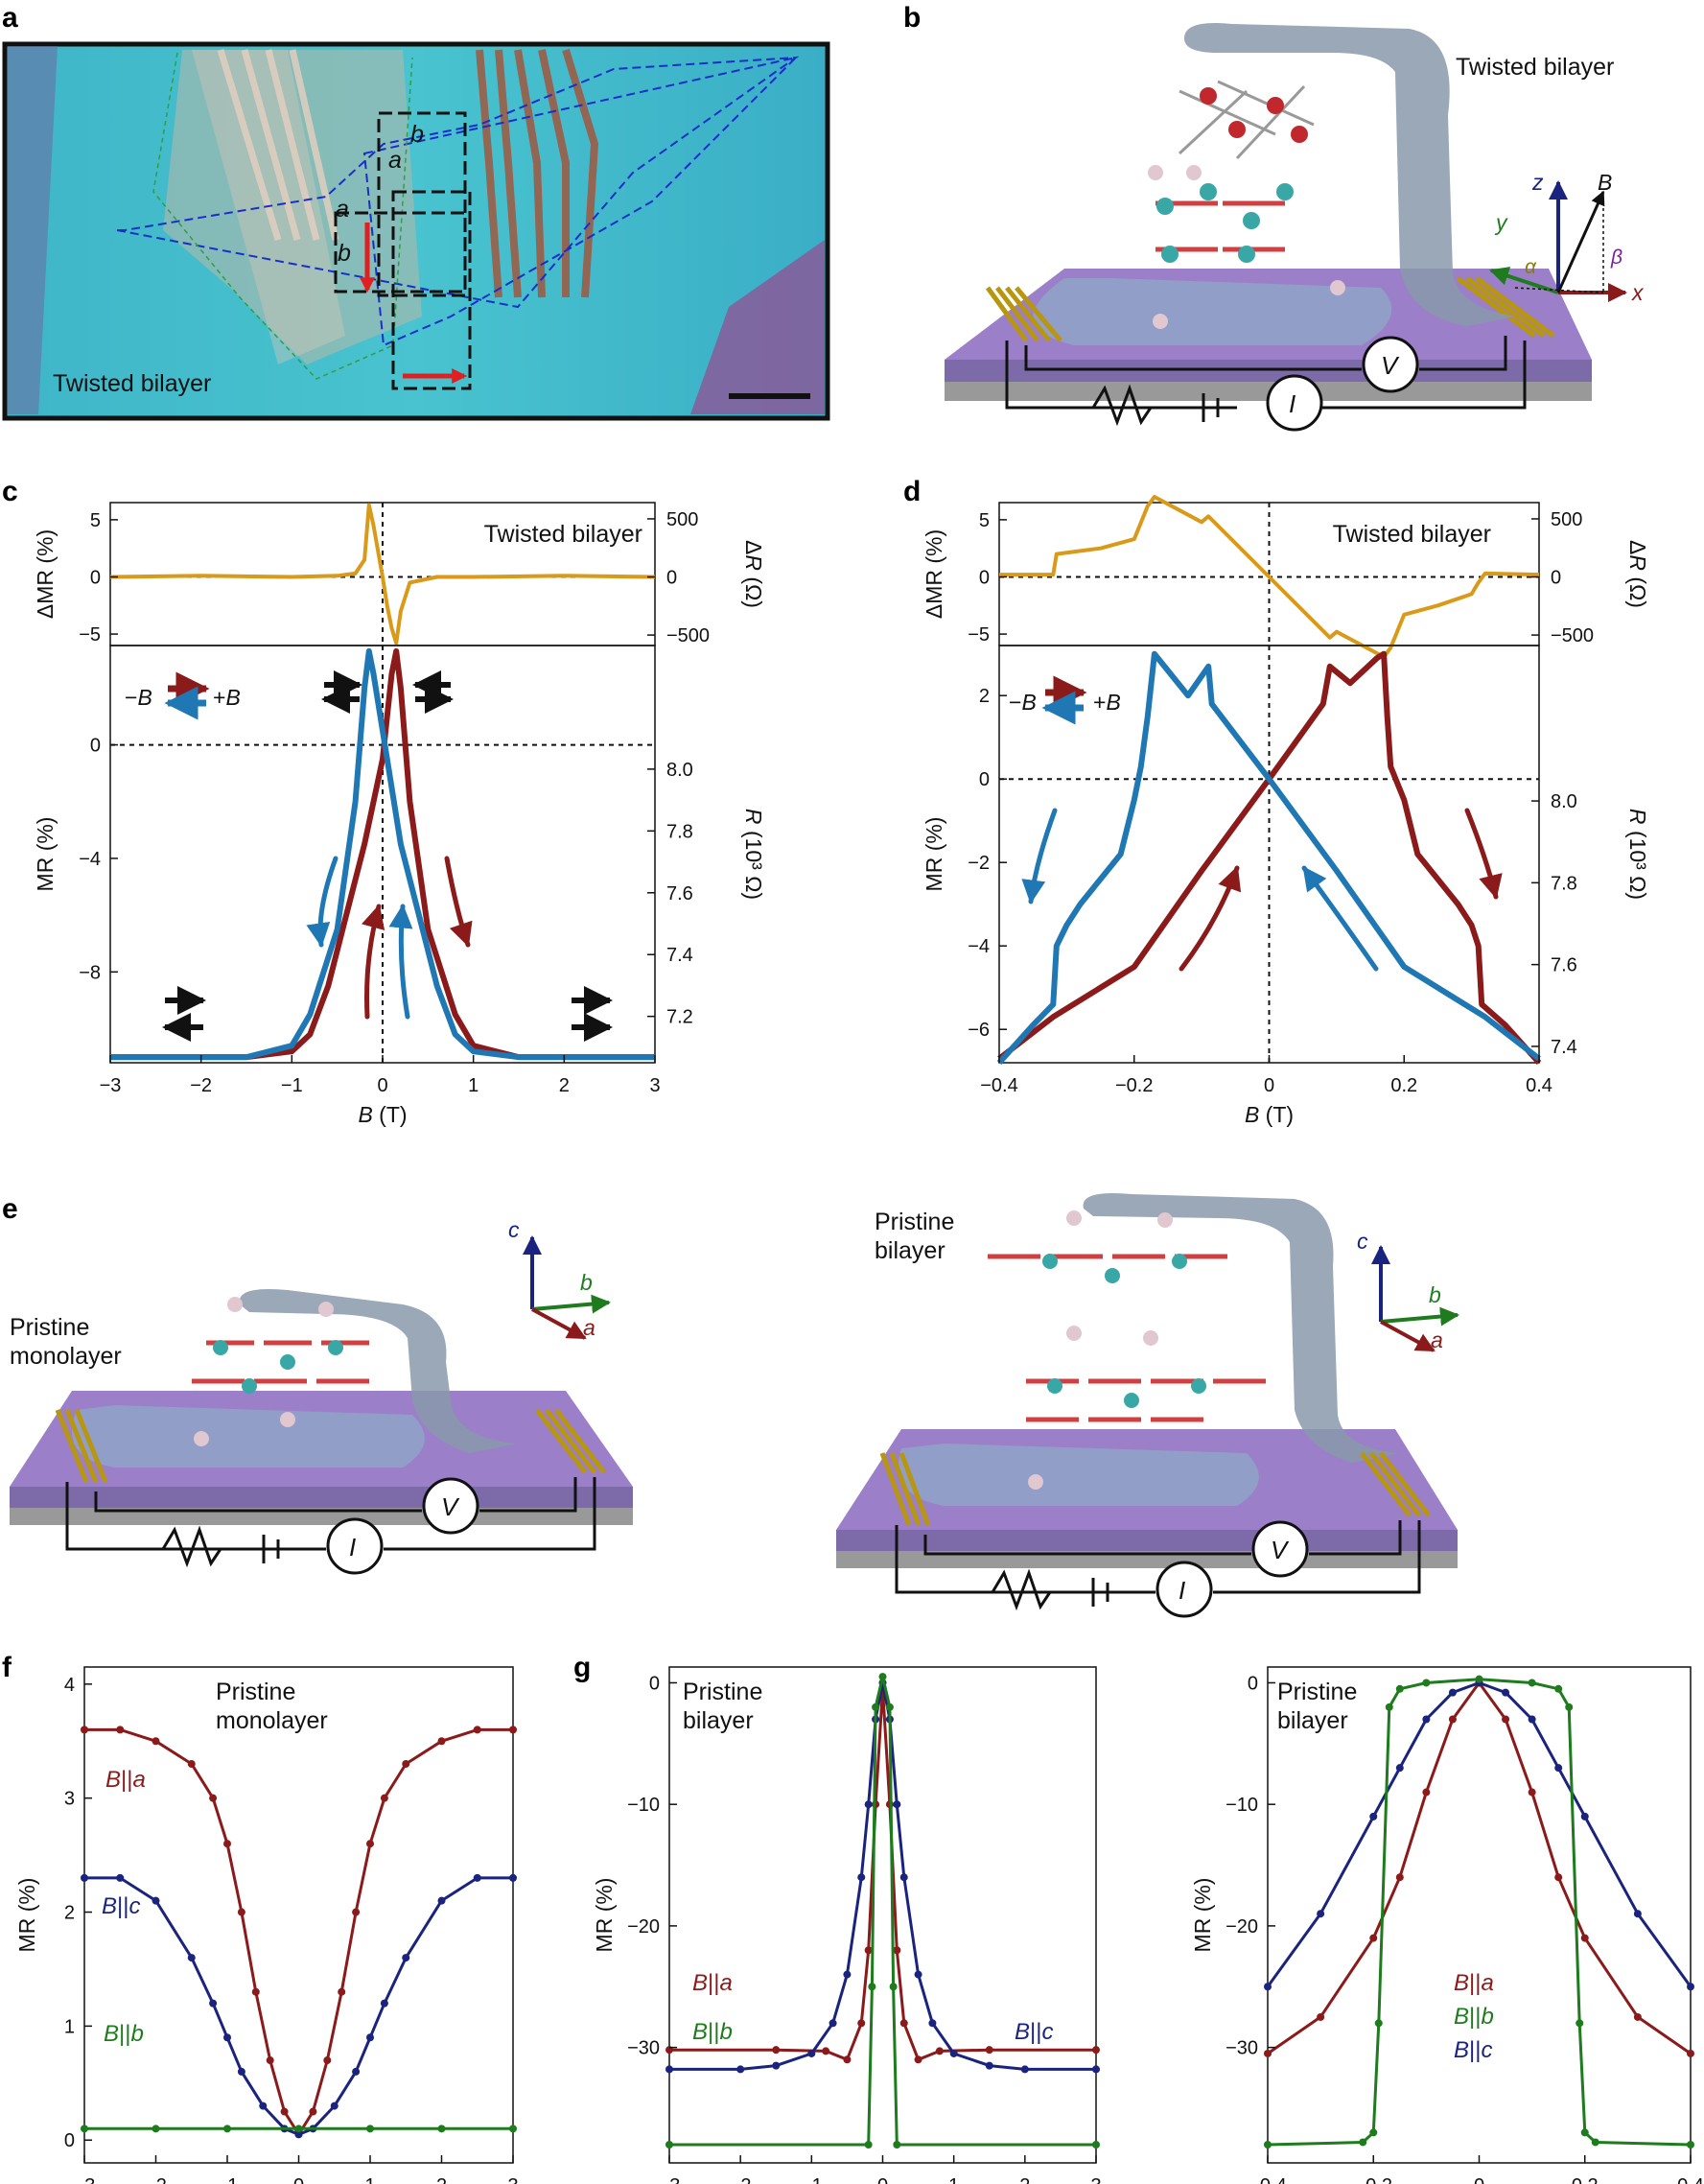 The width and height of the screenshot is (1704, 2184). I want to click on chart-title: Twisted bilayer, so click(563, 535).